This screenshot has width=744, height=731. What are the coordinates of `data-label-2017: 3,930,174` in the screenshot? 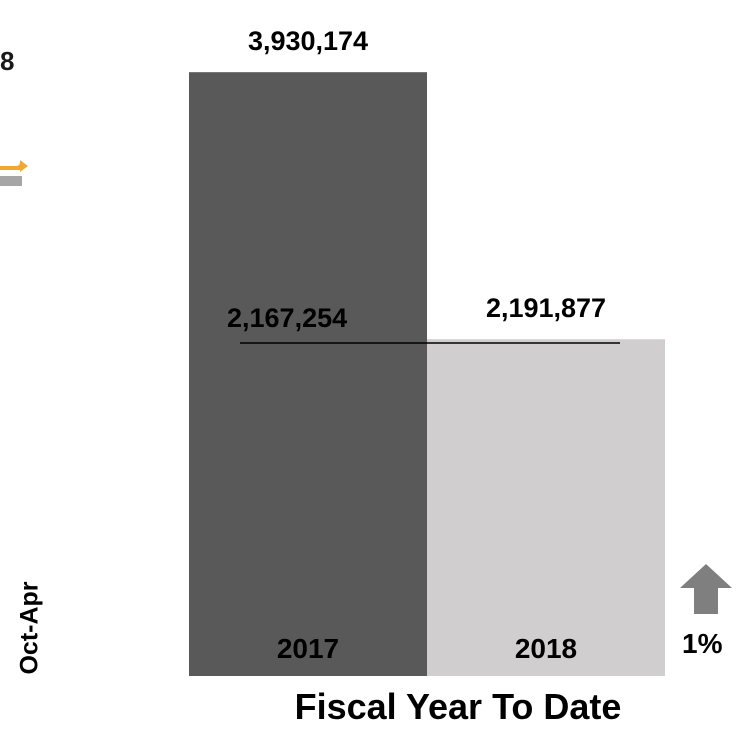 It's located at (308, 41).